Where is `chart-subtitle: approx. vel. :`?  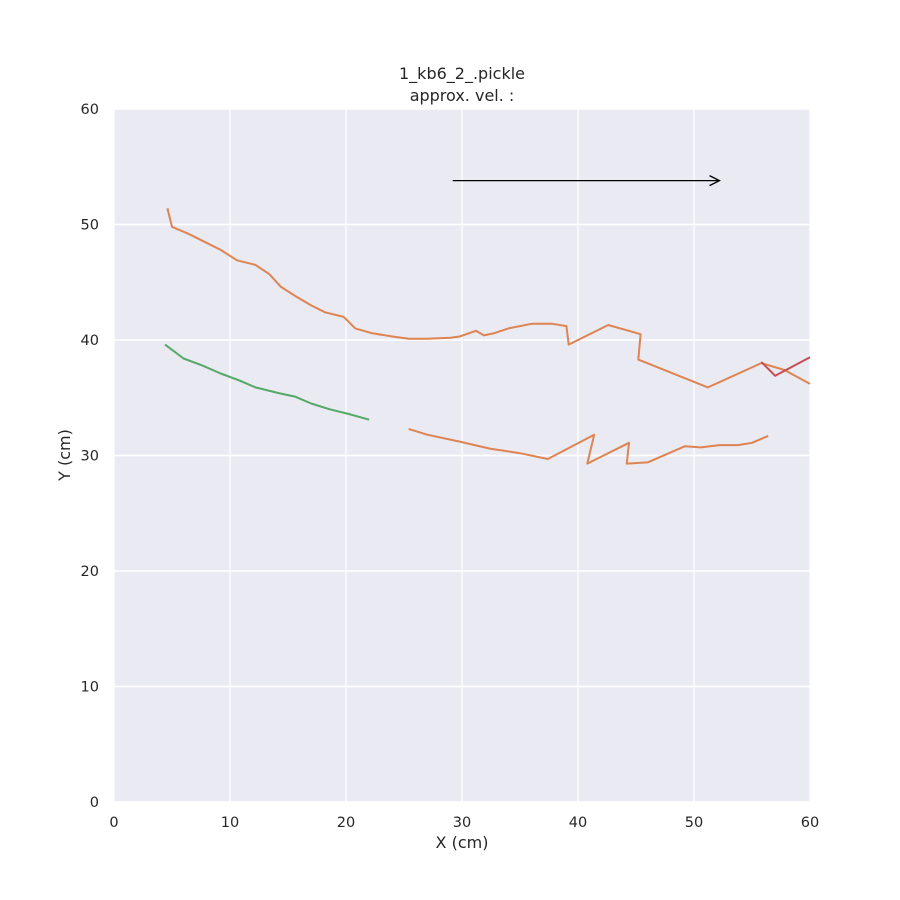 chart-subtitle: approx. vel. : is located at coordinates (462, 95).